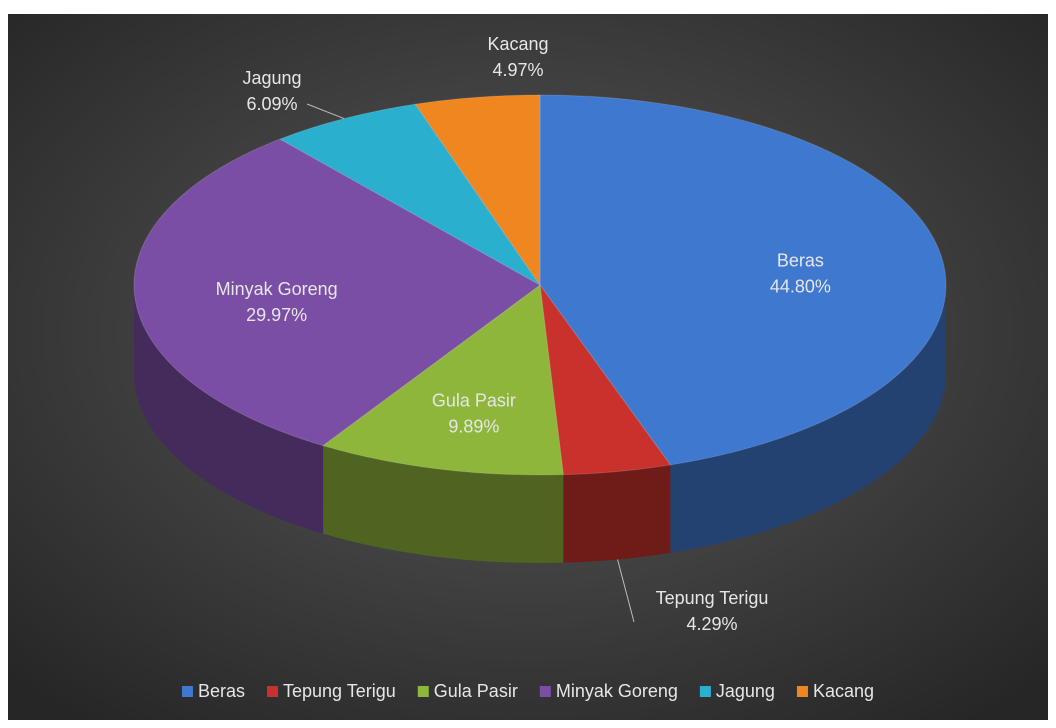 This screenshot has width=1056, height=728. What do you see at coordinates (276, 315) in the screenshot?
I see `data-label: 29.97%` at bounding box center [276, 315].